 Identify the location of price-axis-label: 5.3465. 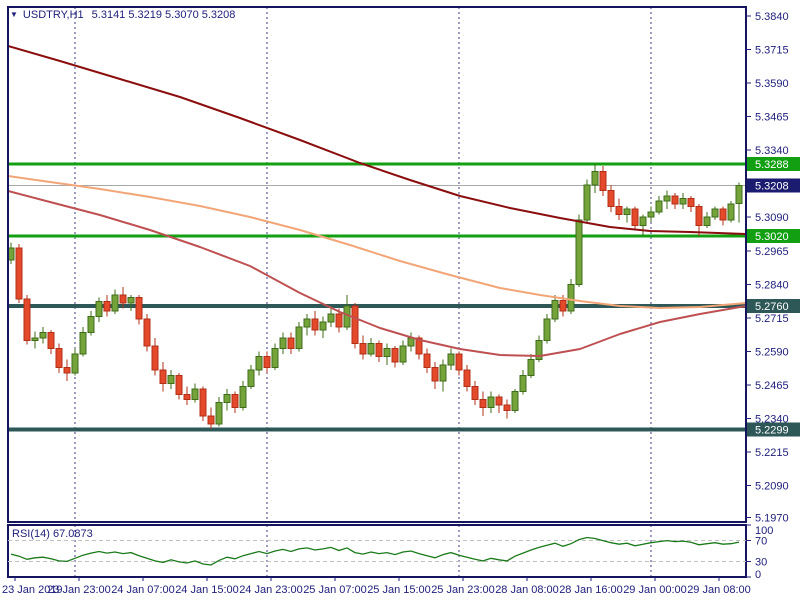
(772, 118).